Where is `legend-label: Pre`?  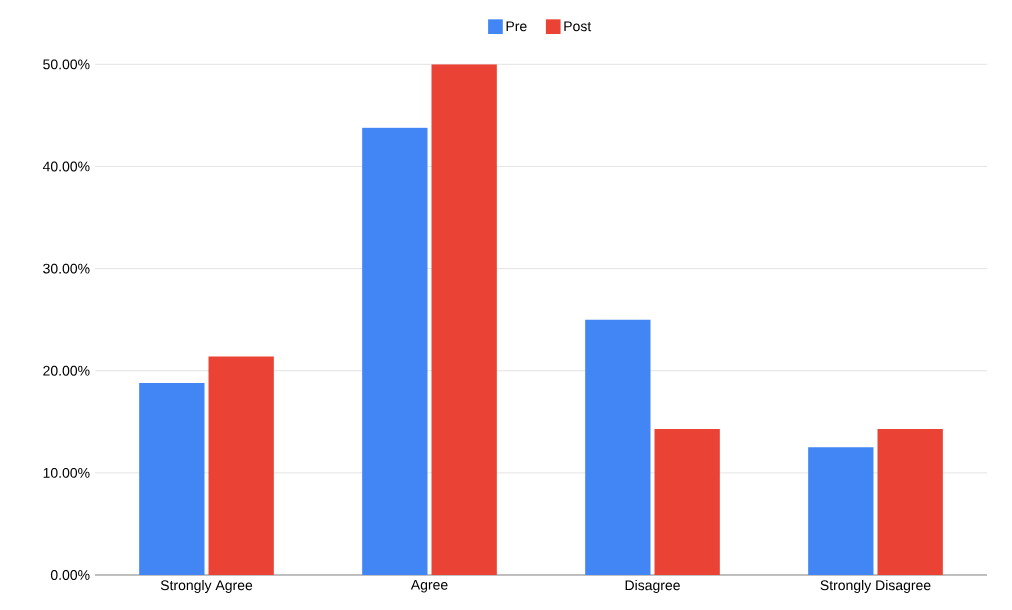
legend-label: Pre is located at coordinates (516, 26).